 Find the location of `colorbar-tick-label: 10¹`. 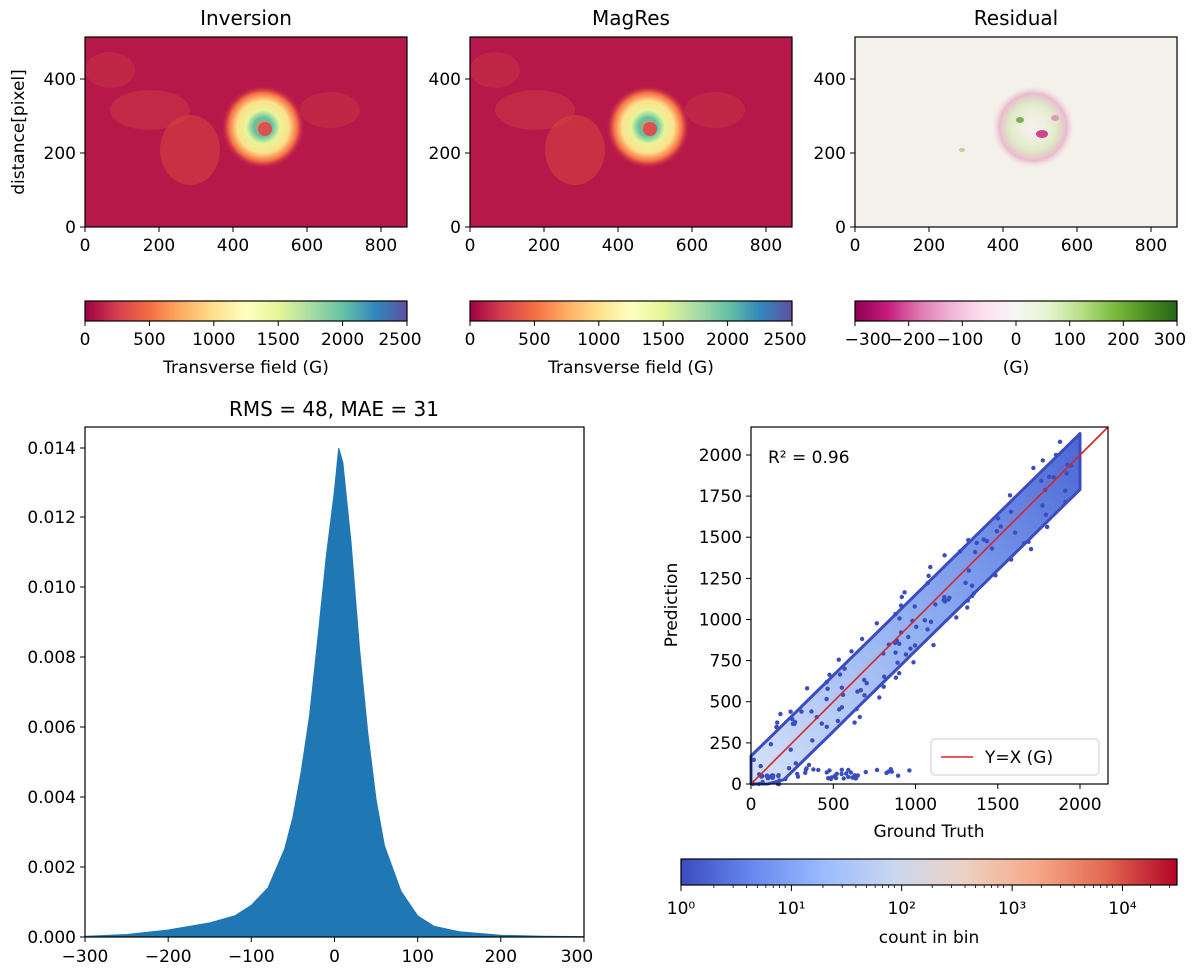

colorbar-tick-label: 10¹ is located at coordinates (791, 909).